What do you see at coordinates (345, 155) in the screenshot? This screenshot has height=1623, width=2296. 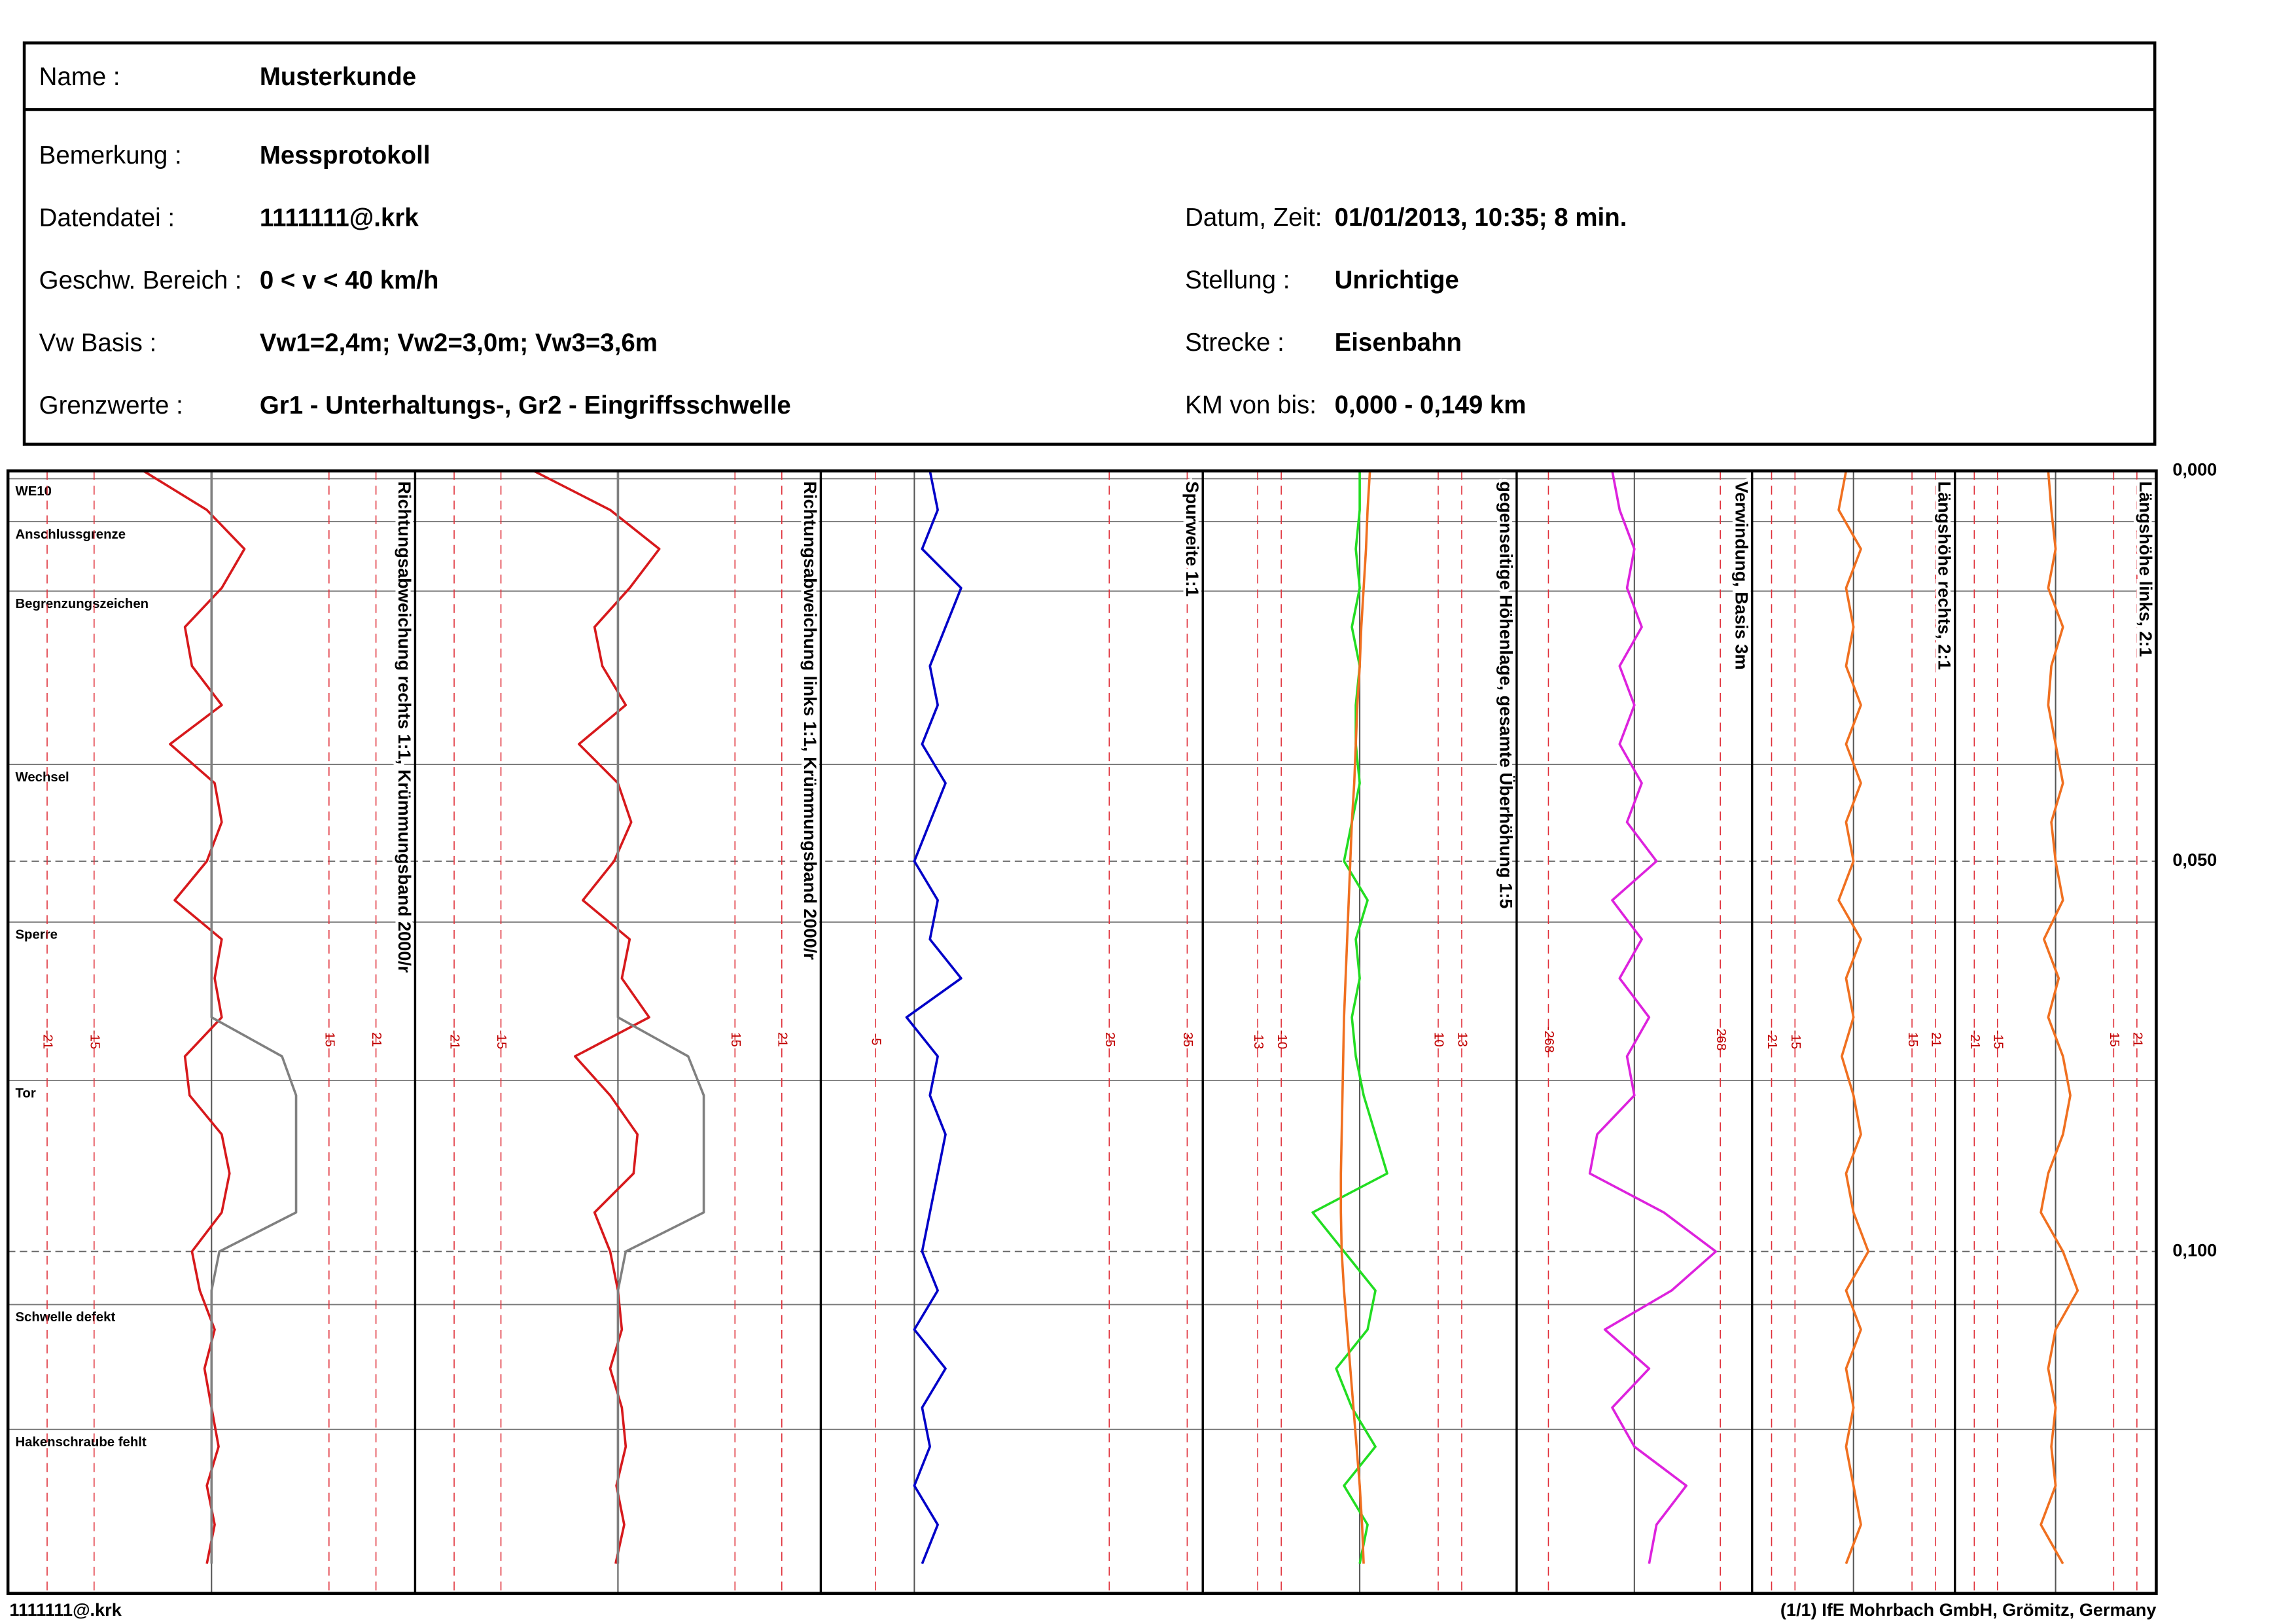 I see `header-value: Messprotokoll` at bounding box center [345, 155].